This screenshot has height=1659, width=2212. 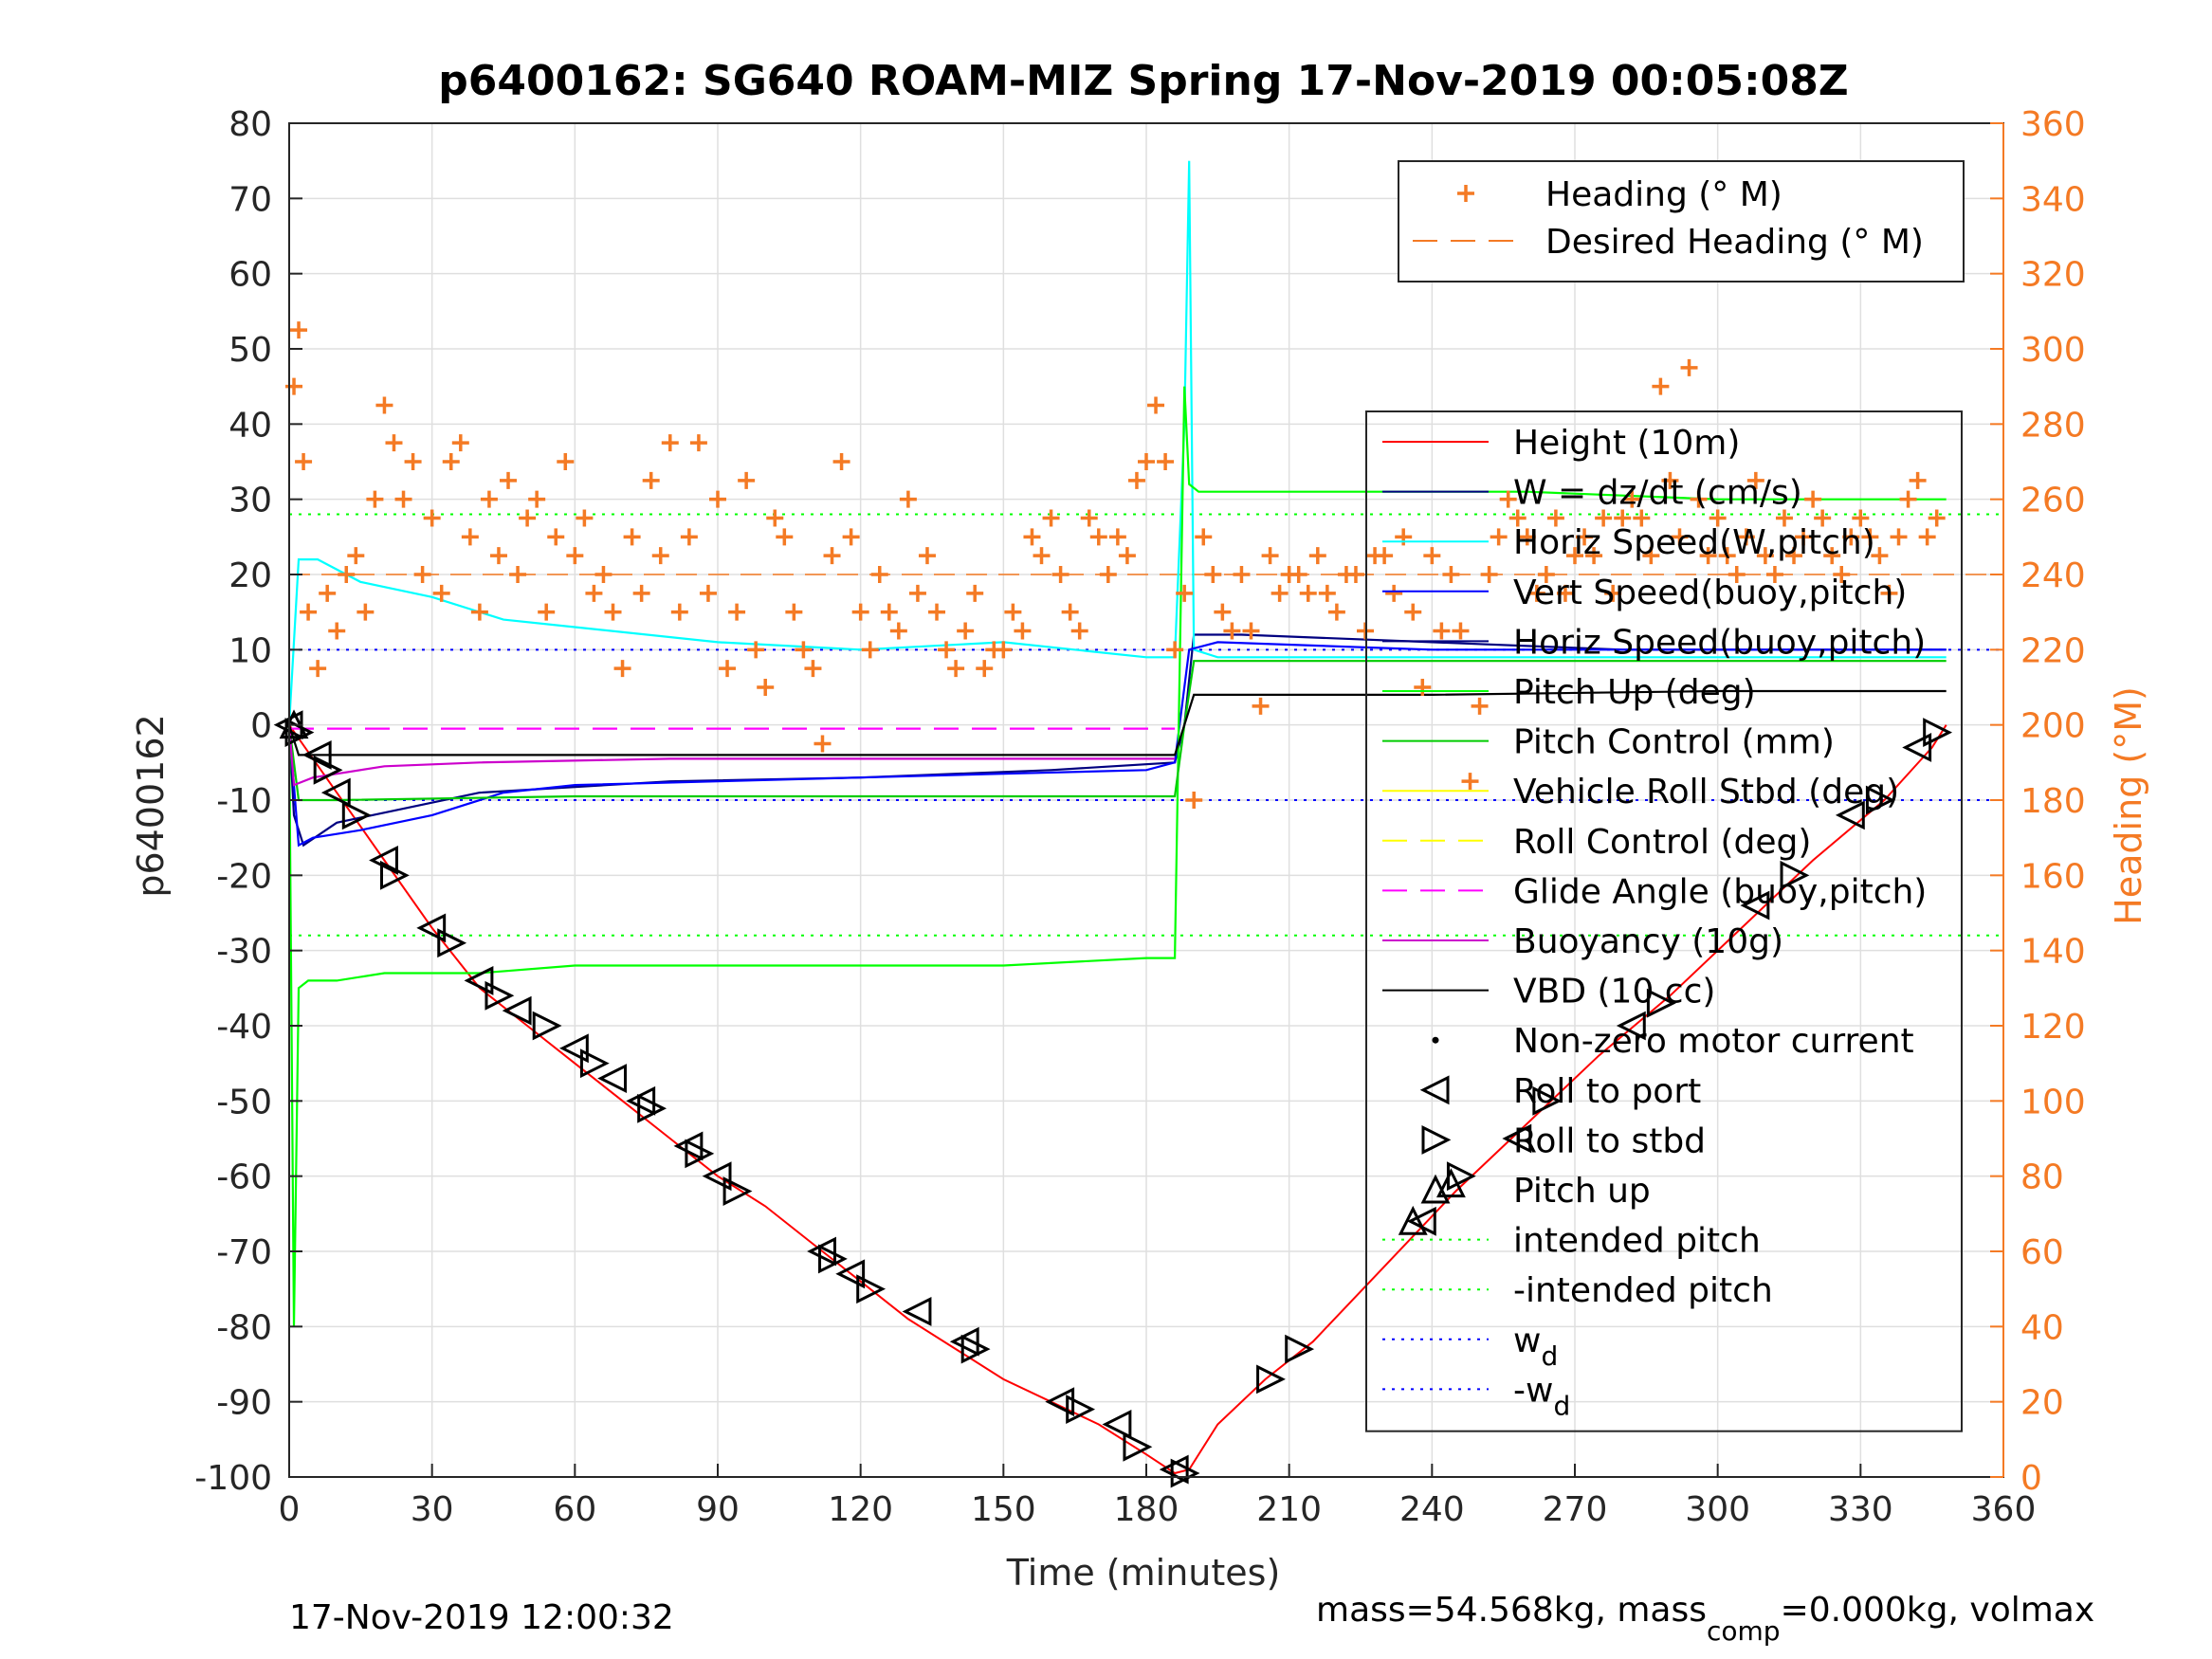 I want to click on legend-label: Heading (° M), so click(x=1663, y=194).